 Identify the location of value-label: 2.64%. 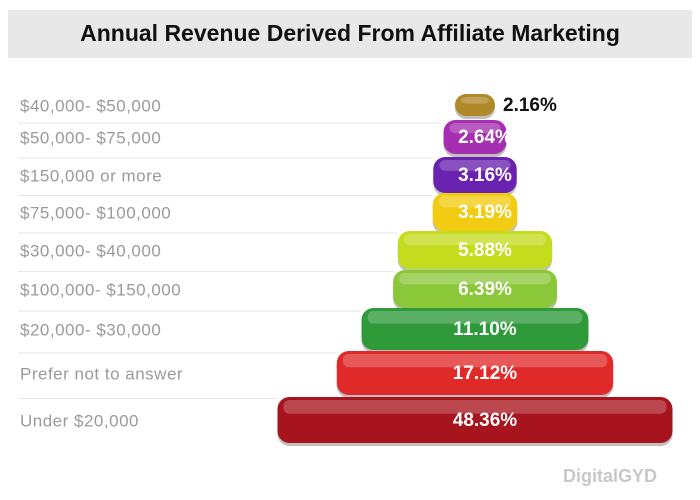
(485, 137).